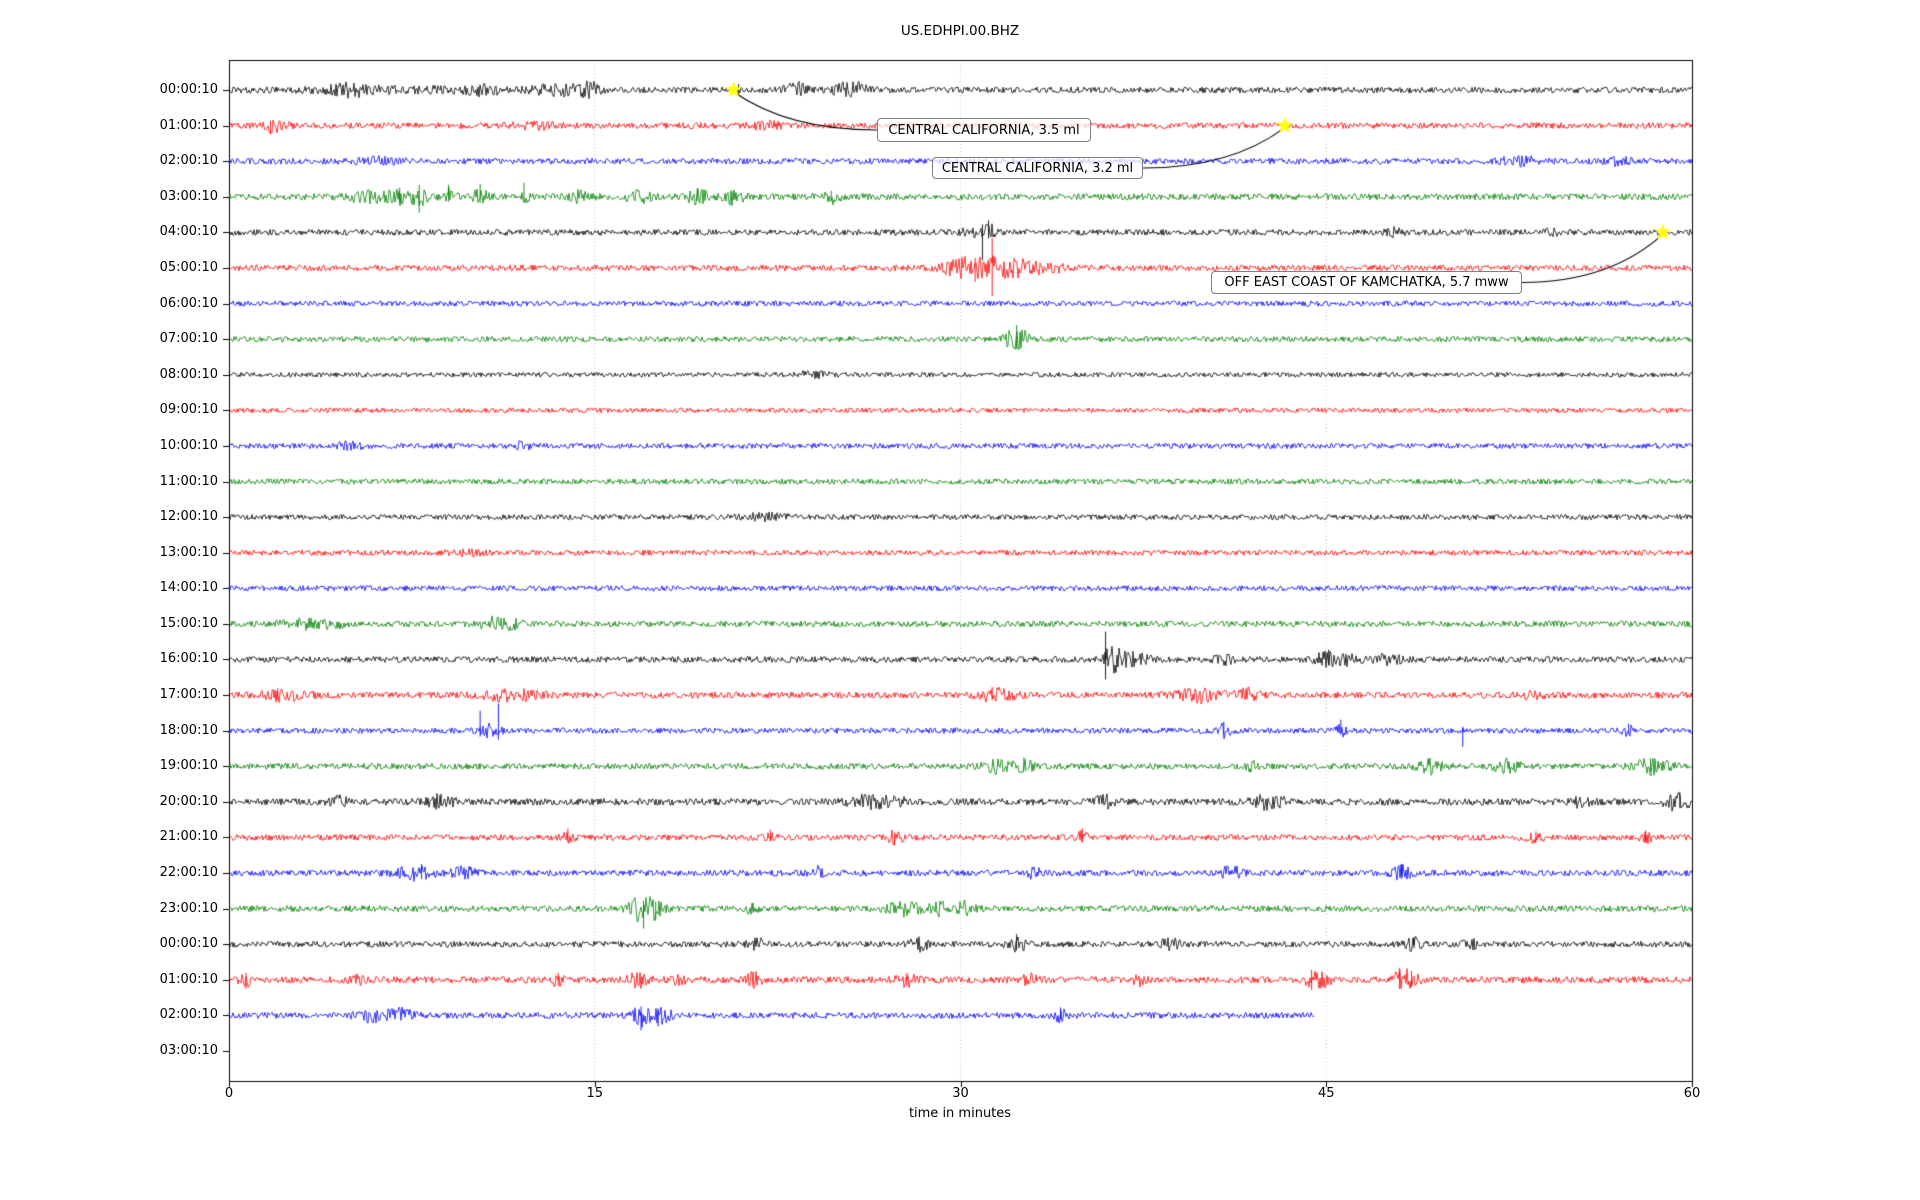 The width and height of the screenshot is (1920, 1200). Describe the element at coordinates (188, 695) in the screenshot. I see `y-tick-label: 17:00:10` at that location.